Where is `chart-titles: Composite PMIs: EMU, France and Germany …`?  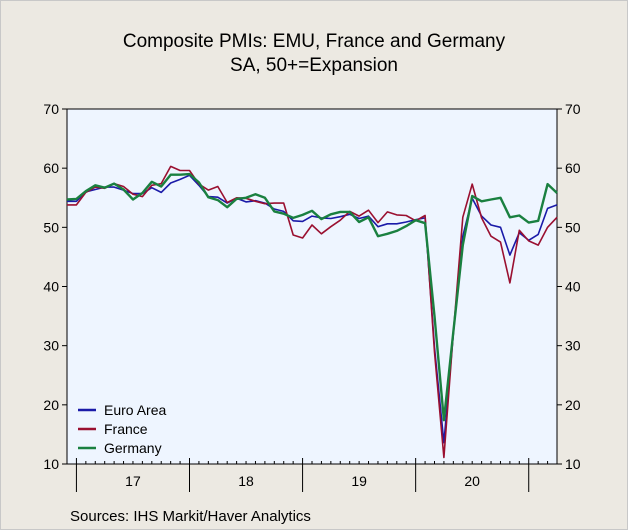 chart-titles: Composite PMIs: EMU, France and Germany … is located at coordinates (314, 54).